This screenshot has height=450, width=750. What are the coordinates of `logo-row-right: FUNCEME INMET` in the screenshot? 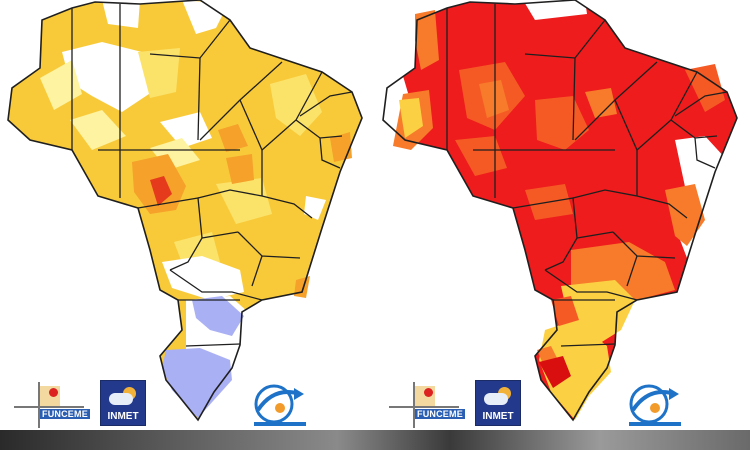 It's located at (562, 405).